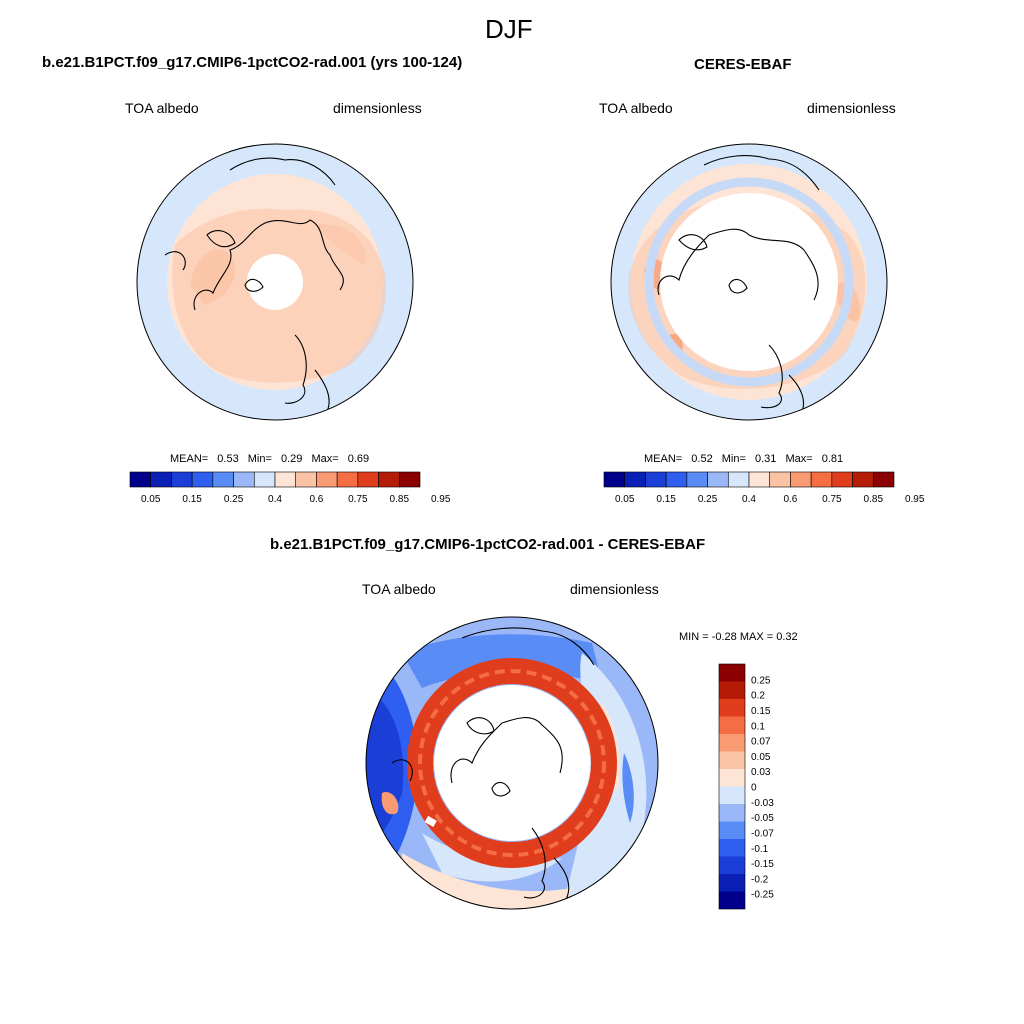 The image size is (1024, 1024). I want to click on model-colorbar: 0.05 0.15 0.25 0.4 0.6 0.75 0.85 0.95, so click(290, 488).